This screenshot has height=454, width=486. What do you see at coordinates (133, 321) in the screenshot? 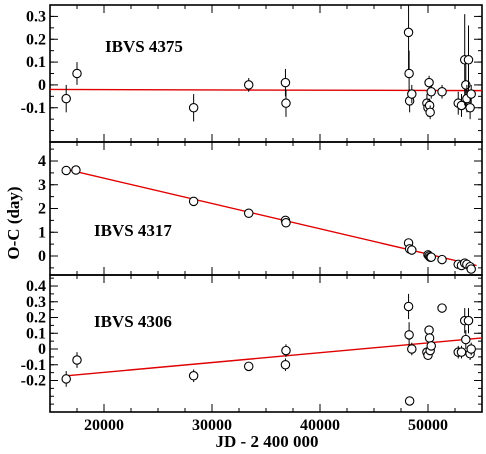
I see `panel-label: IBVS 4306` at bounding box center [133, 321].